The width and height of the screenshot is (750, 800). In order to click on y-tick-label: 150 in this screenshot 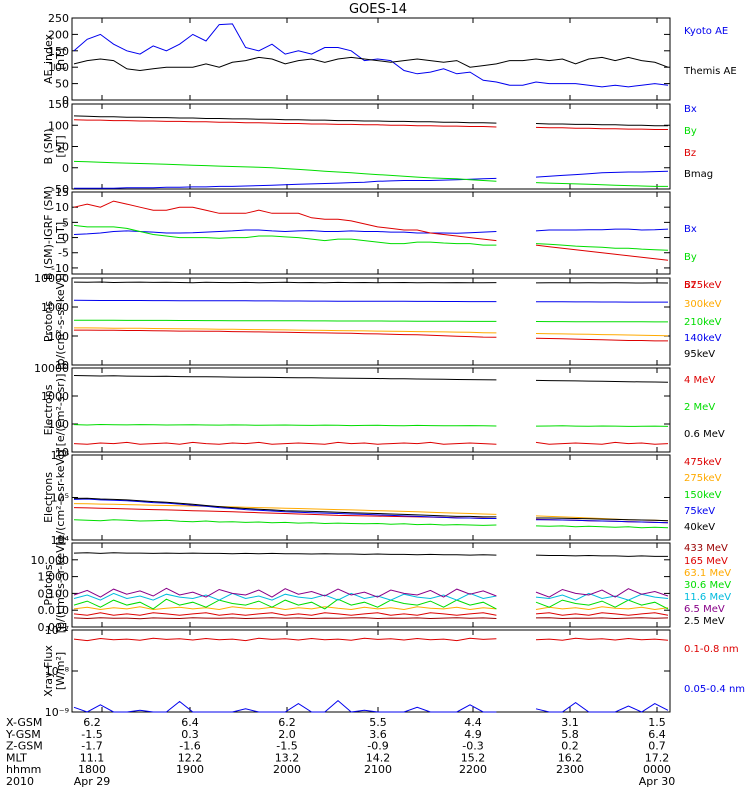, I will do `click(58, 104)`.